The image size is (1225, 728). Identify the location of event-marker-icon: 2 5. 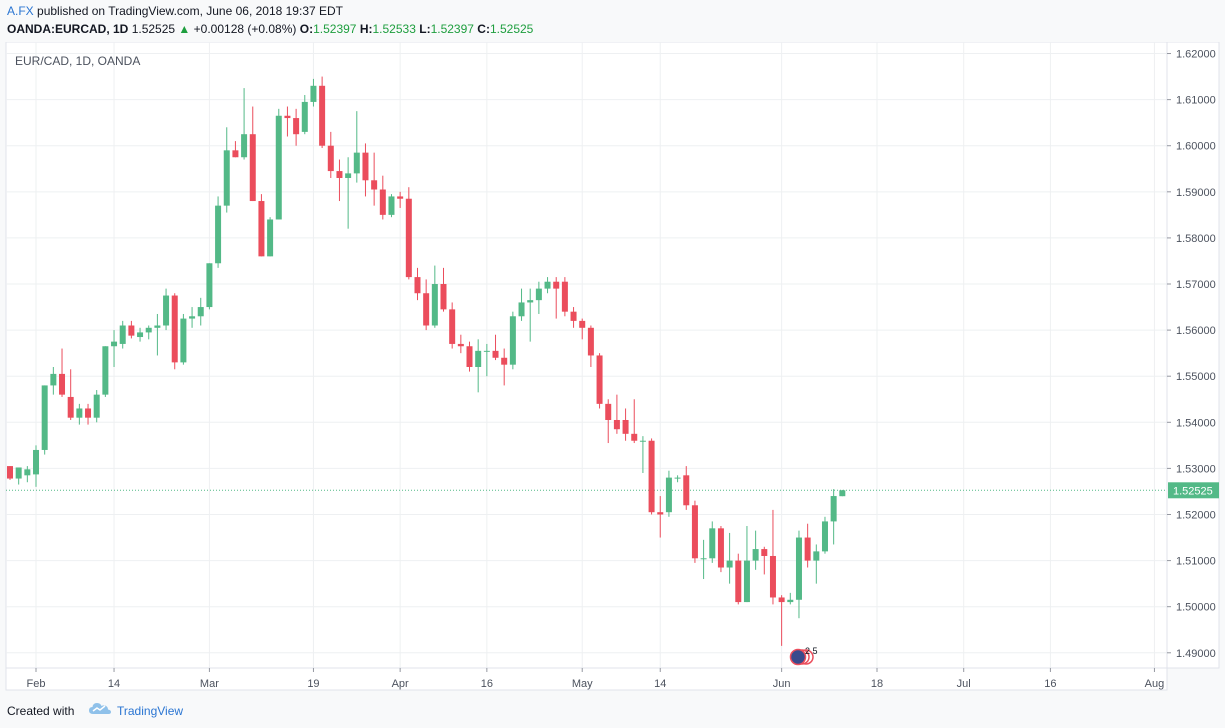
(803, 656).